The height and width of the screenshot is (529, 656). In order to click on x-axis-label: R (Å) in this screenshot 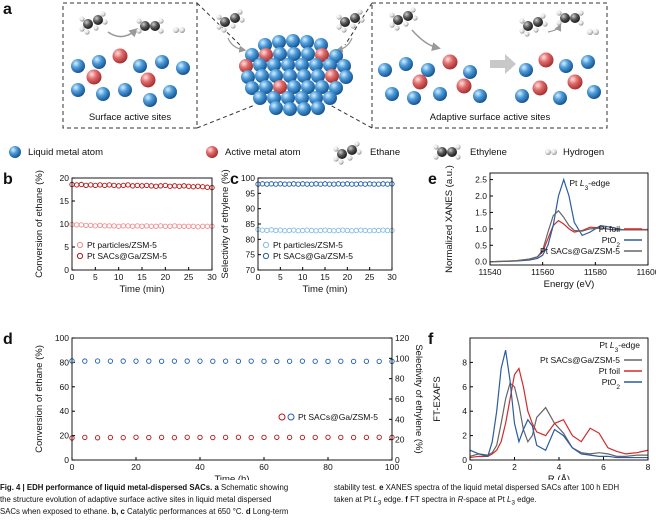, I will do `click(559, 477)`.